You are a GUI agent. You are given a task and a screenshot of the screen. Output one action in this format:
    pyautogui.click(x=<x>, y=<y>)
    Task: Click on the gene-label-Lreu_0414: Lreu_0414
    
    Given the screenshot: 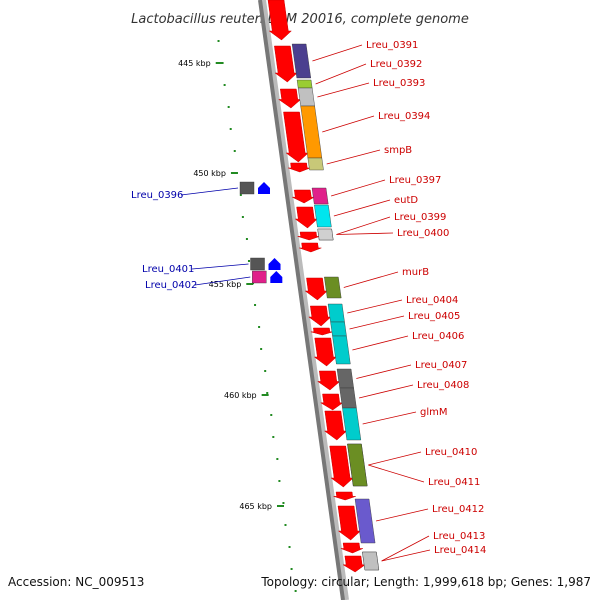 What is the action you would take?
    pyautogui.click(x=460, y=550)
    